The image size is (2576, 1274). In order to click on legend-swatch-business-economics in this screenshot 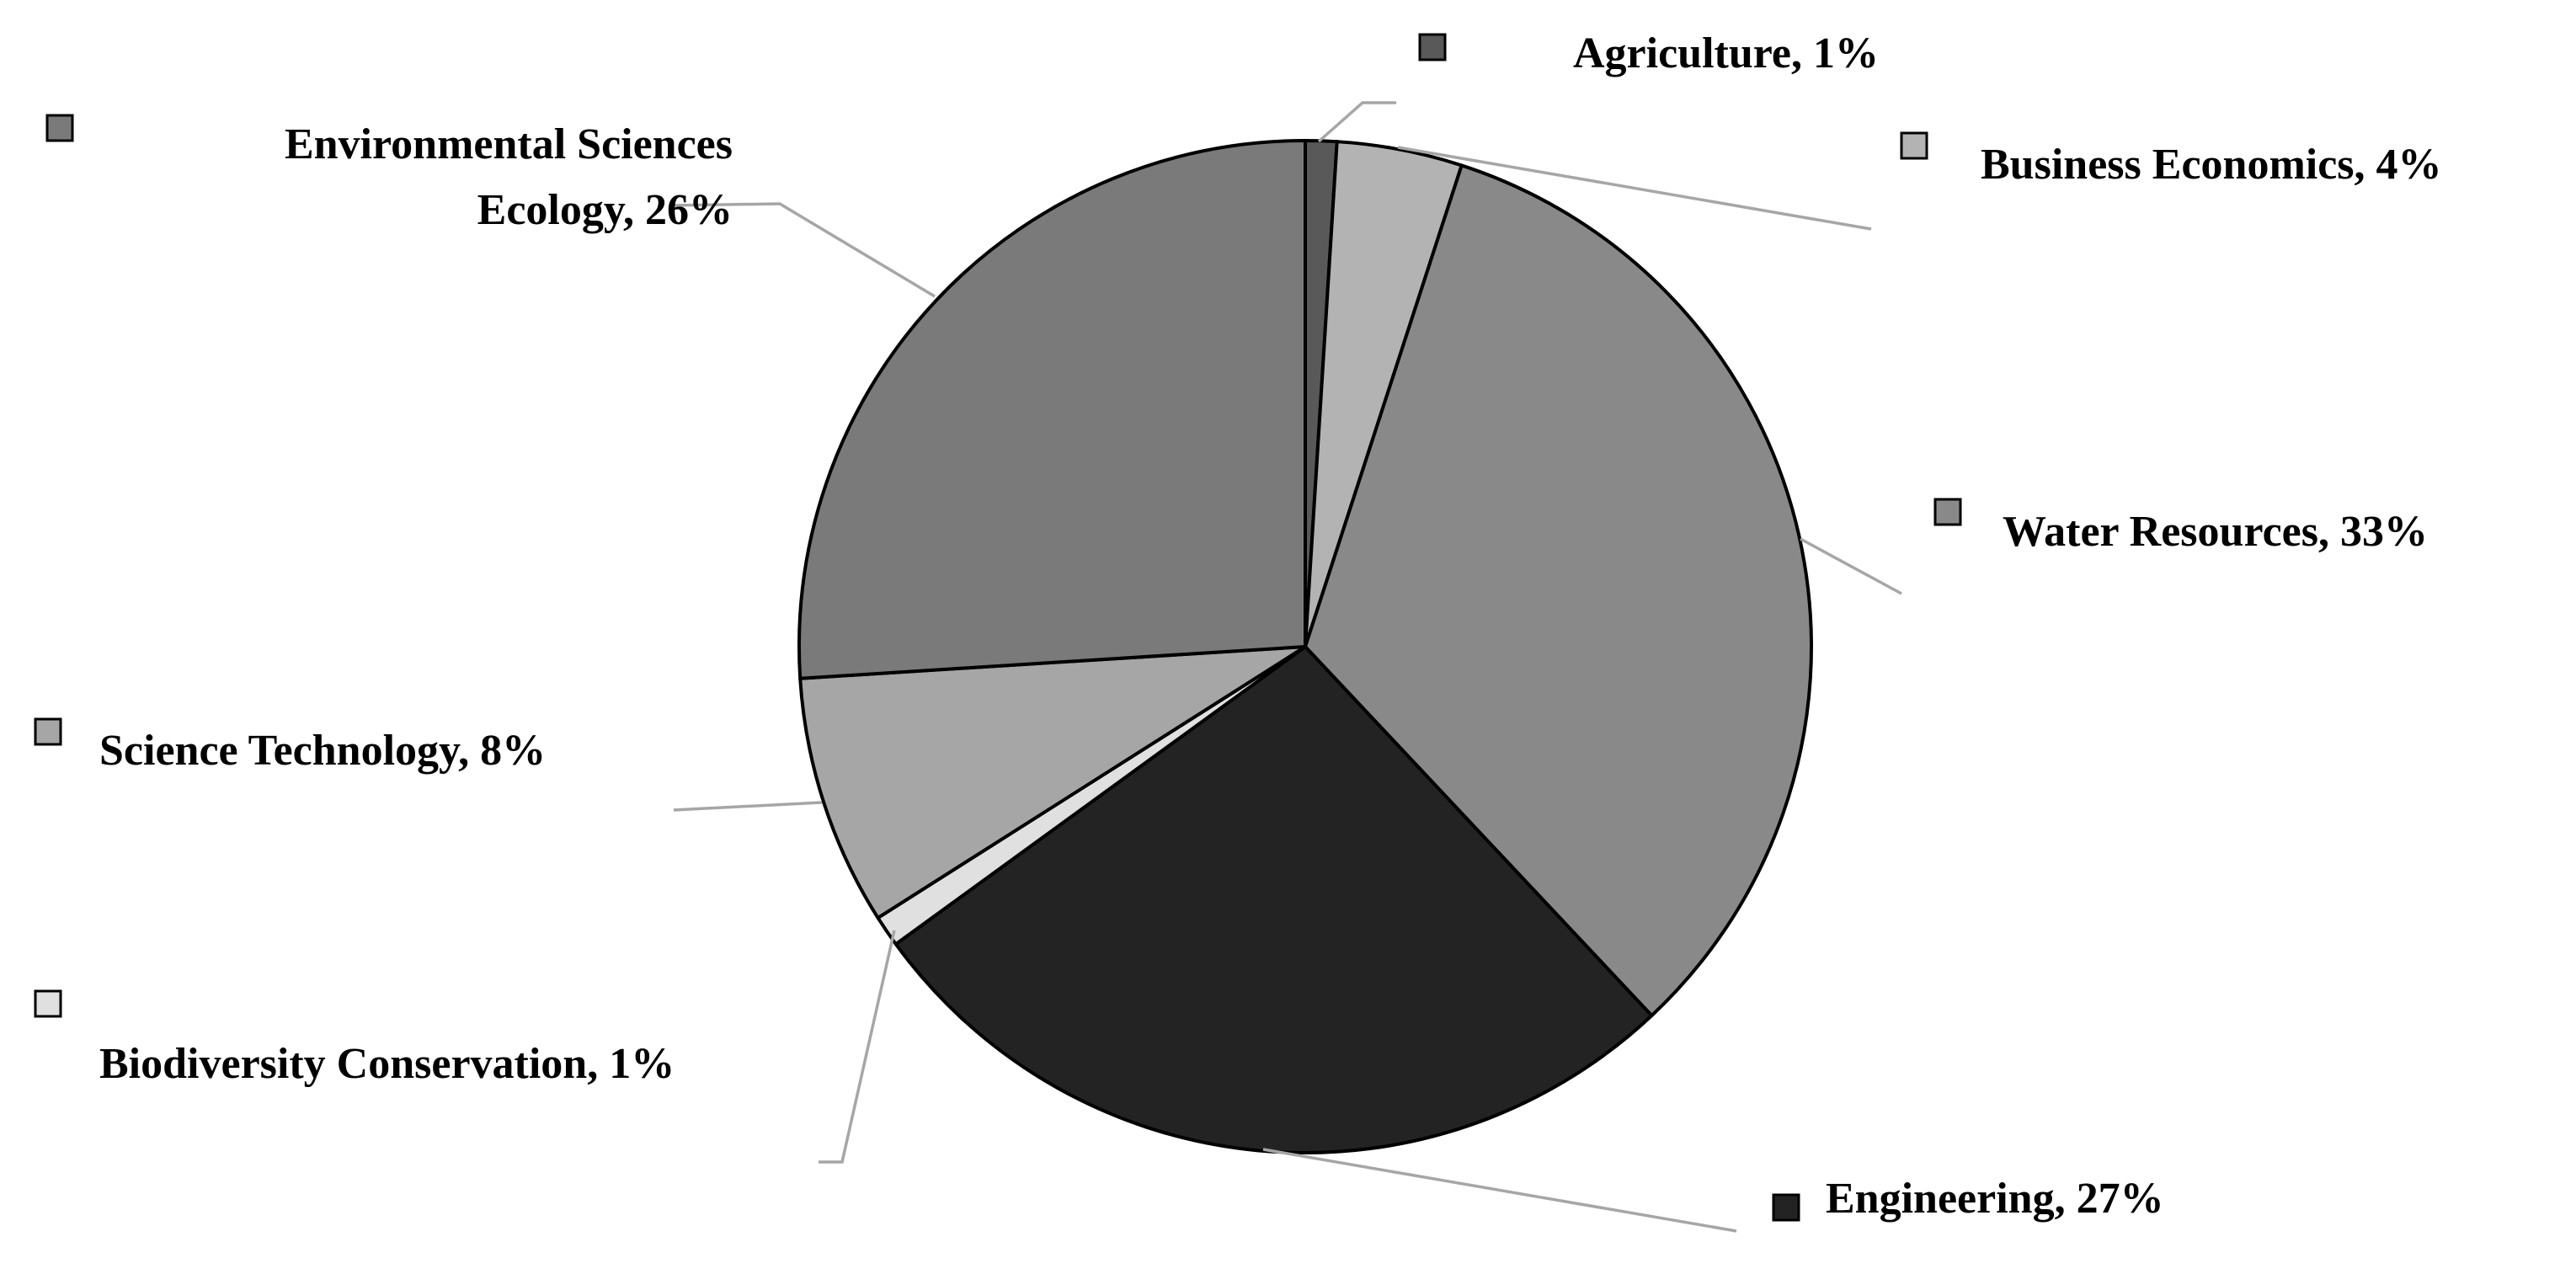, I will do `click(1914, 145)`.